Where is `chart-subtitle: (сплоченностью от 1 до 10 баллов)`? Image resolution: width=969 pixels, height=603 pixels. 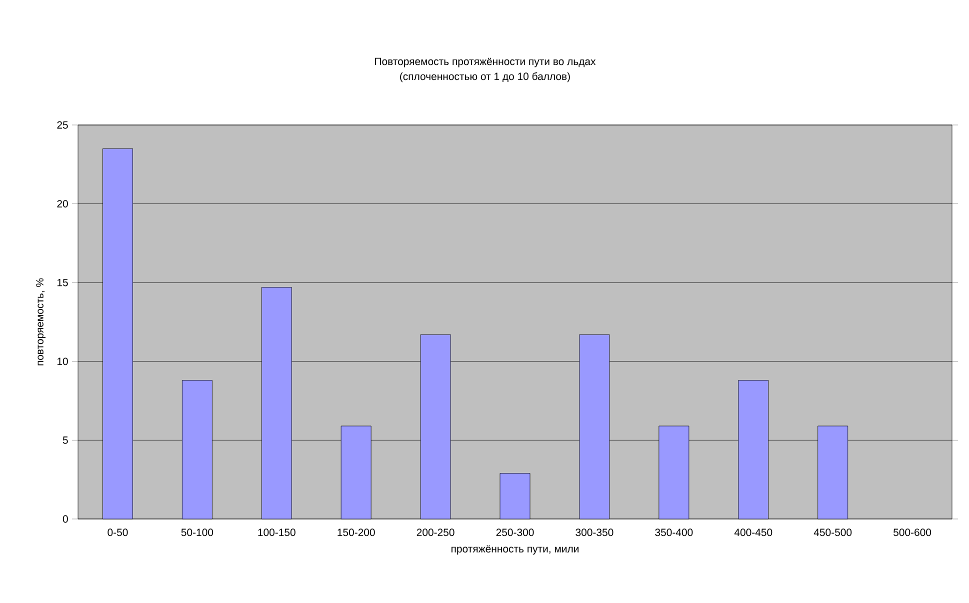
chart-subtitle: (сплоченностью от 1 до 10 баллов) is located at coordinates (485, 77).